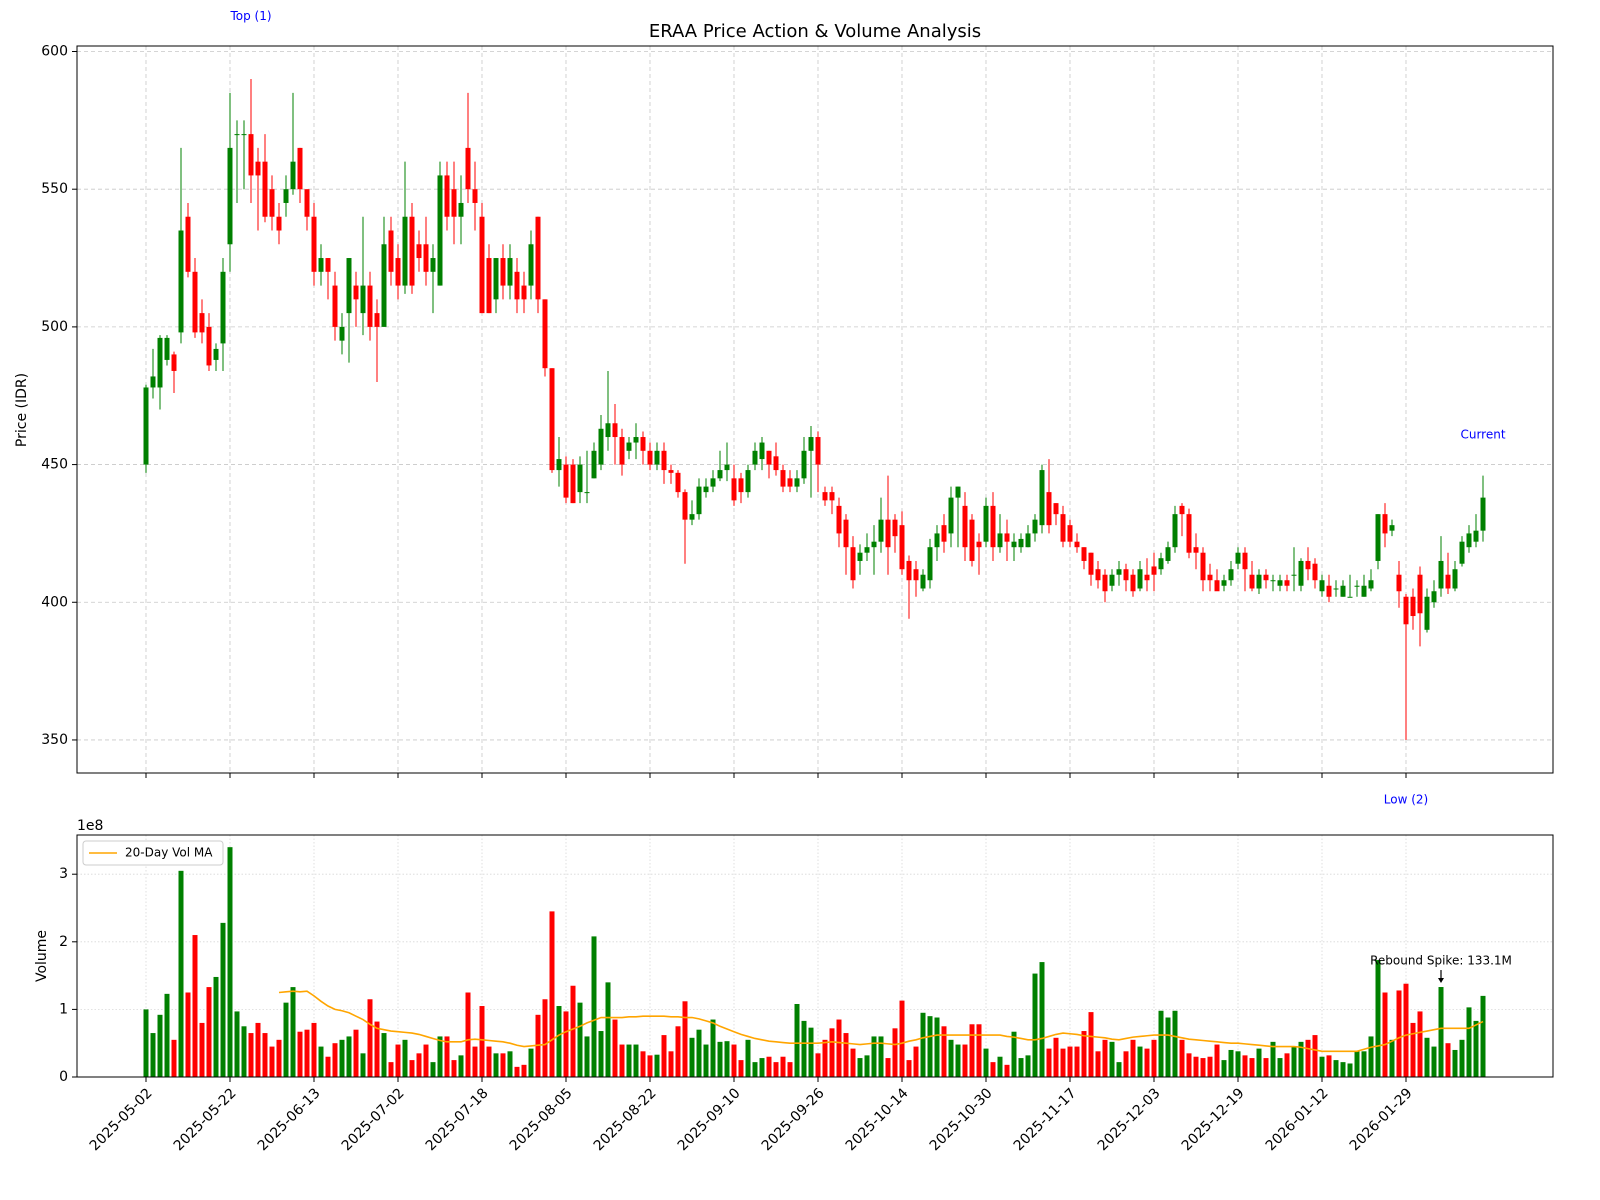  I want to click on x-tick-label: 2026-01-29, so click(1381, 1119).